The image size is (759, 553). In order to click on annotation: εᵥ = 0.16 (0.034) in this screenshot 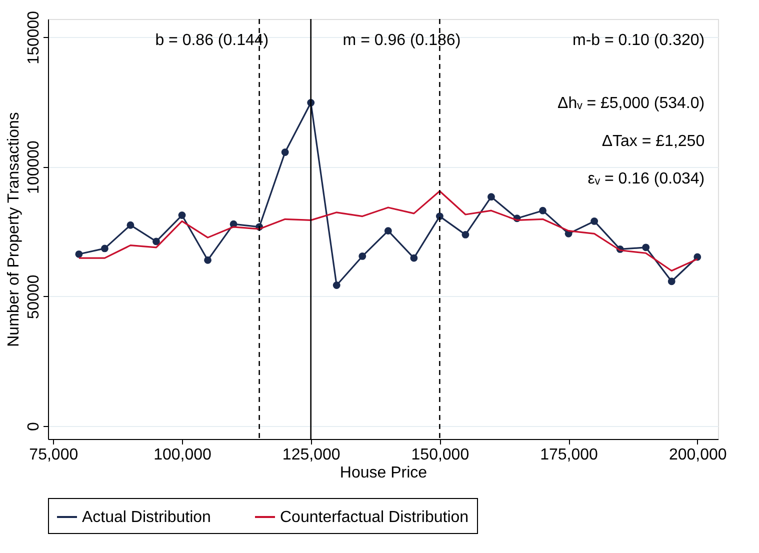, I will do `click(646, 179)`.